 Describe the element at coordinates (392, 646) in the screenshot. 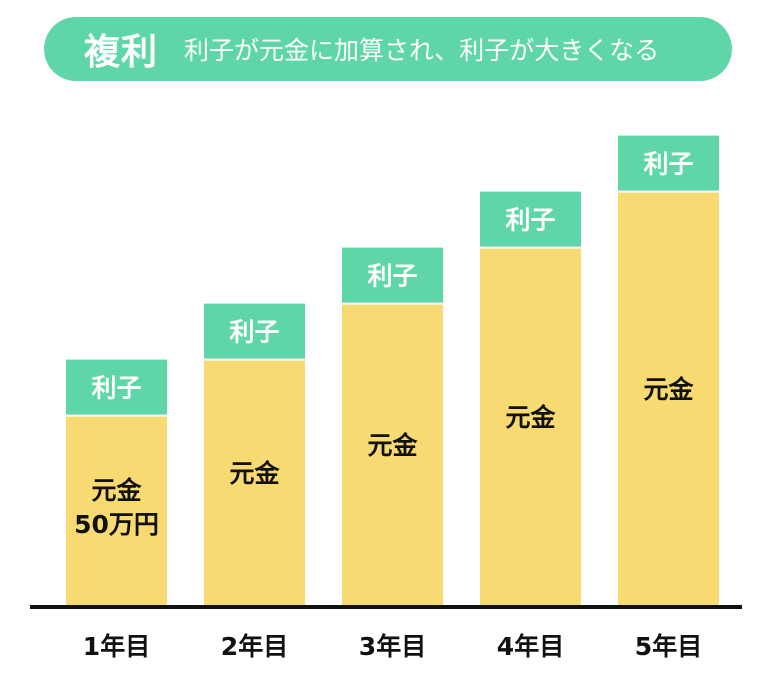

I see `x-tick-label: 3年目` at that location.